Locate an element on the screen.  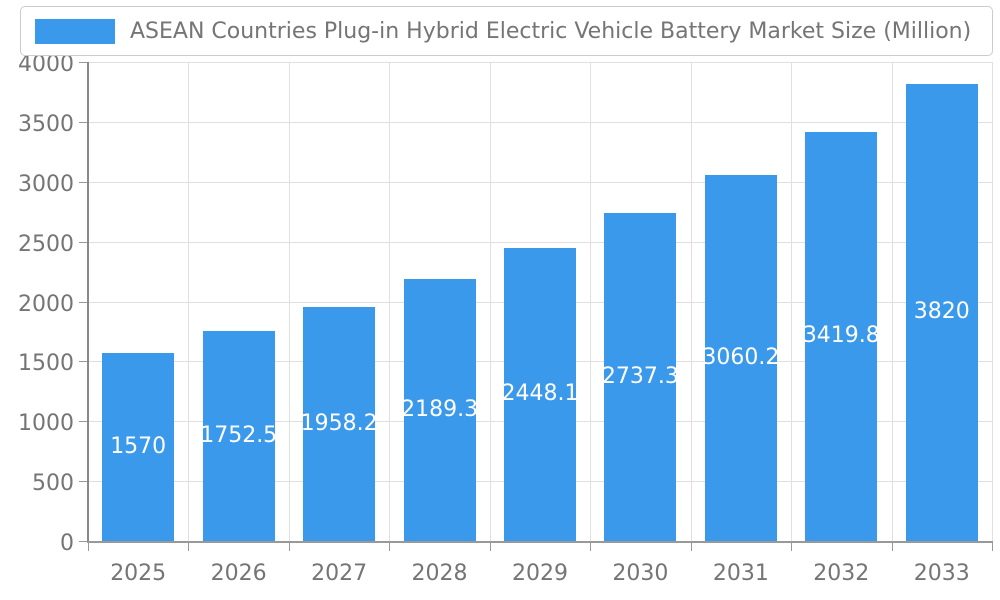
x-tick-label: 2026 is located at coordinates (238, 573).